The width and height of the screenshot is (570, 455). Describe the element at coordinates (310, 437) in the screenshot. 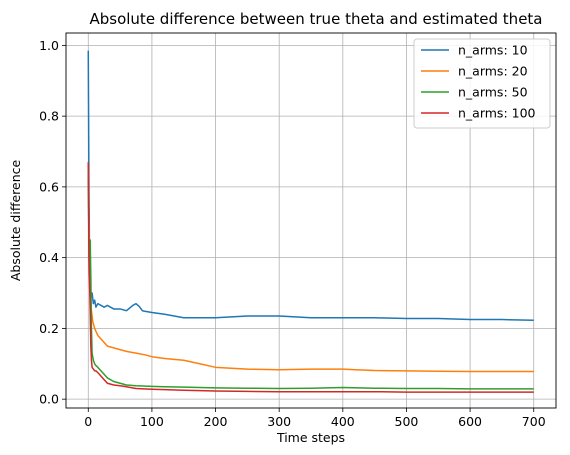

I see `x-axis-label: Time steps` at that location.